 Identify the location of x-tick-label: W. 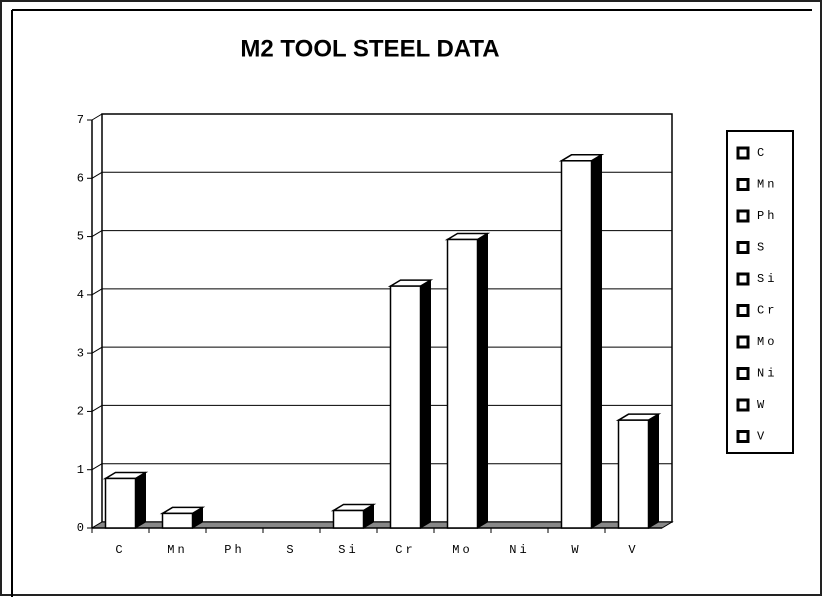
(576, 550).